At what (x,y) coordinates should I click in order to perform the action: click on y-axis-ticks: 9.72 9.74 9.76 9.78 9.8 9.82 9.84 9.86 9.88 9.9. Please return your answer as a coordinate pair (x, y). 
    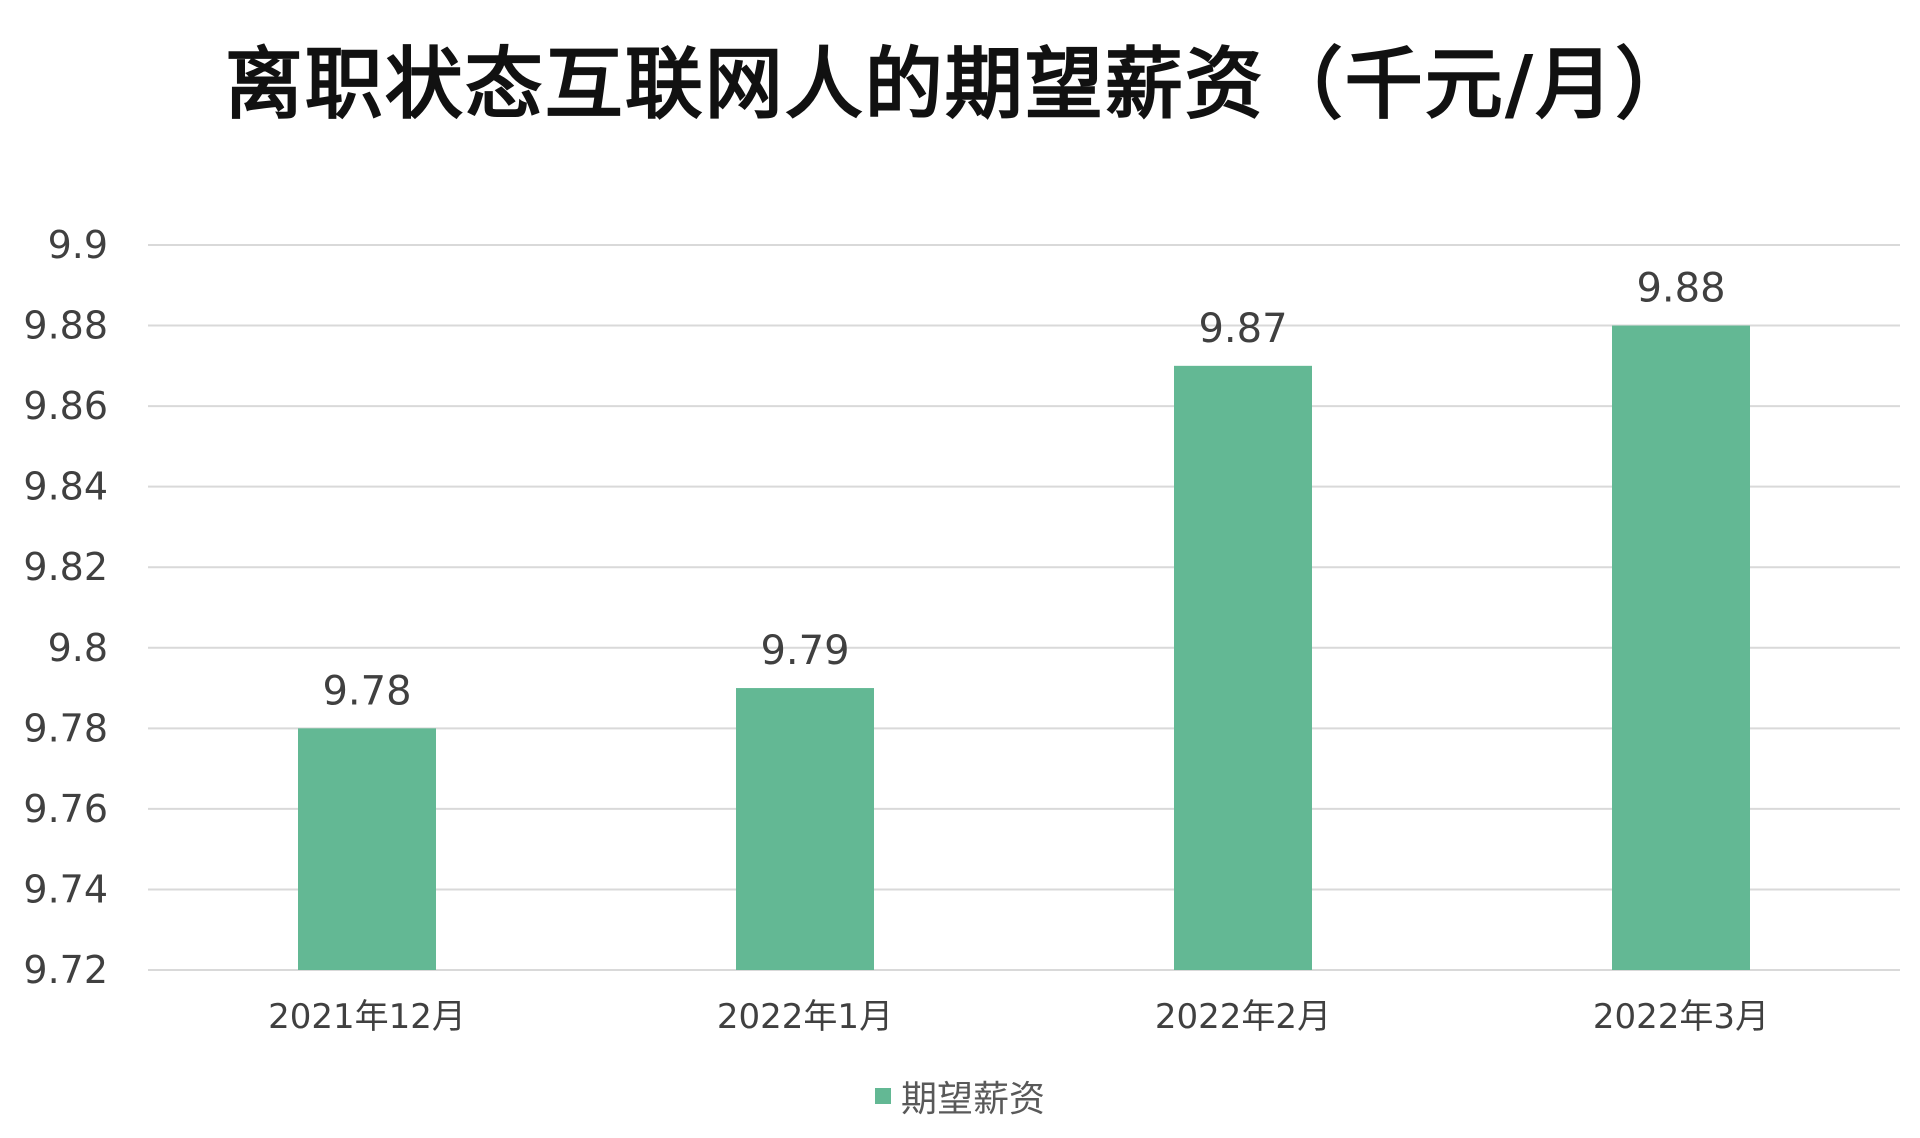
    Looking at the image, I should click on (65, 607).